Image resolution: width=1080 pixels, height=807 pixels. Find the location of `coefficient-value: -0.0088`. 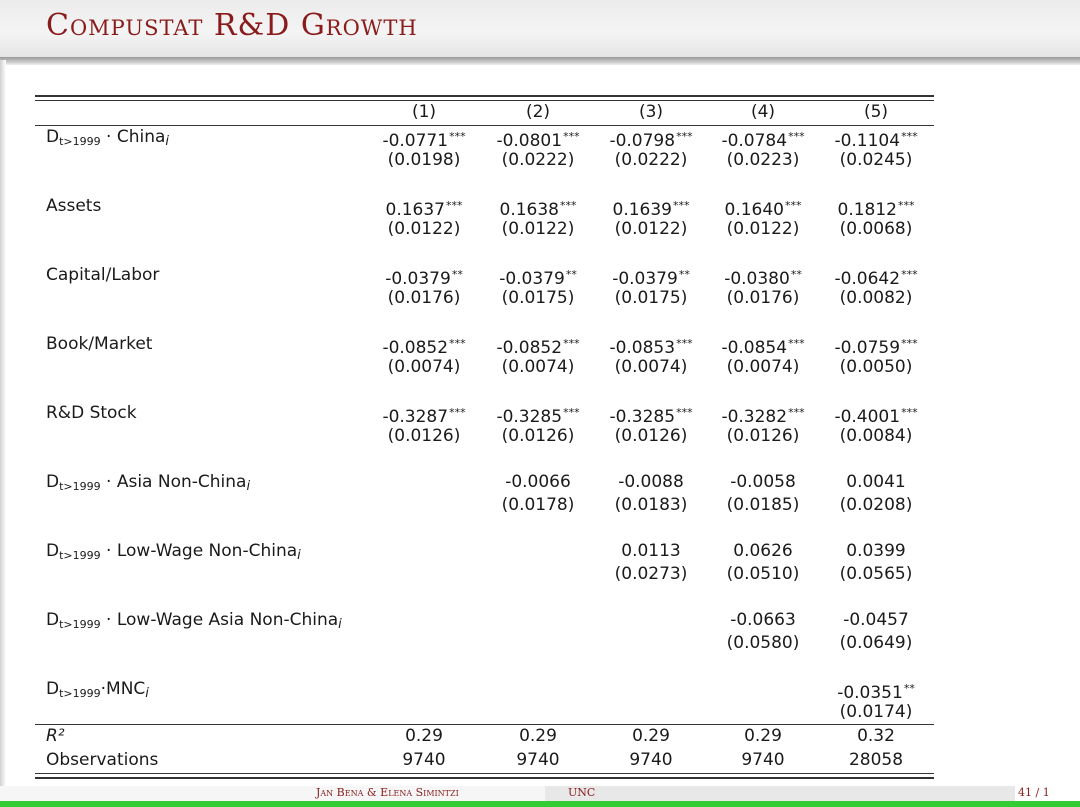

coefficient-value: -0.0088 is located at coordinates (651, 482).